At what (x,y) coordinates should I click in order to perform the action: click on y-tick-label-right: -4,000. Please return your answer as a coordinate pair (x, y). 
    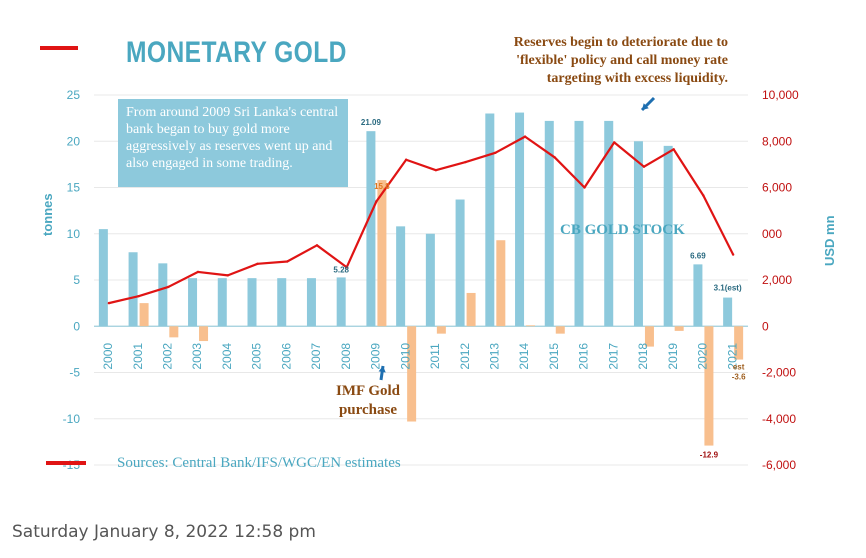
    Looking at the image, I should click on (779, 419).